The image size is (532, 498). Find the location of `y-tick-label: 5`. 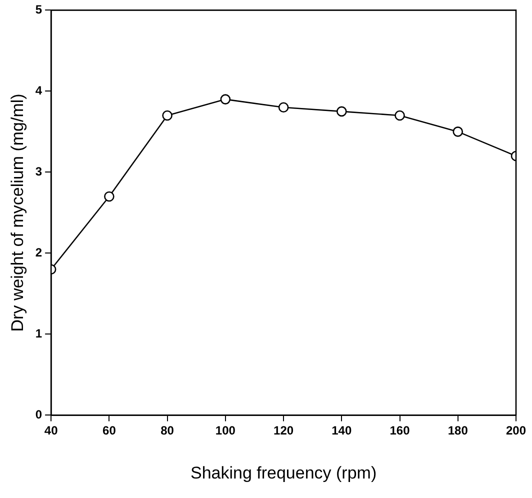

y-tick-label: 5 is located at coordinates (38, 9).